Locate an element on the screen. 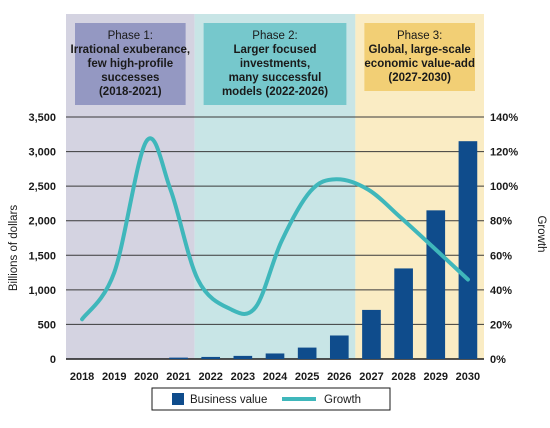 This screenshot has height=428, width=550. x-tick-2023: 2023 is located at coordinates (243, 377).